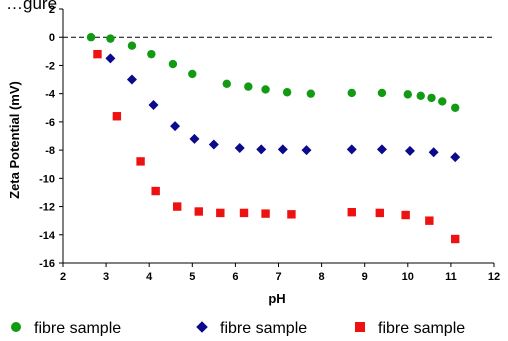  What do you see at coordinates (14, 140) in the screenshot?
I see `y-axis-title: Zeta Potential (mV)` at bounding box center [14, 140].